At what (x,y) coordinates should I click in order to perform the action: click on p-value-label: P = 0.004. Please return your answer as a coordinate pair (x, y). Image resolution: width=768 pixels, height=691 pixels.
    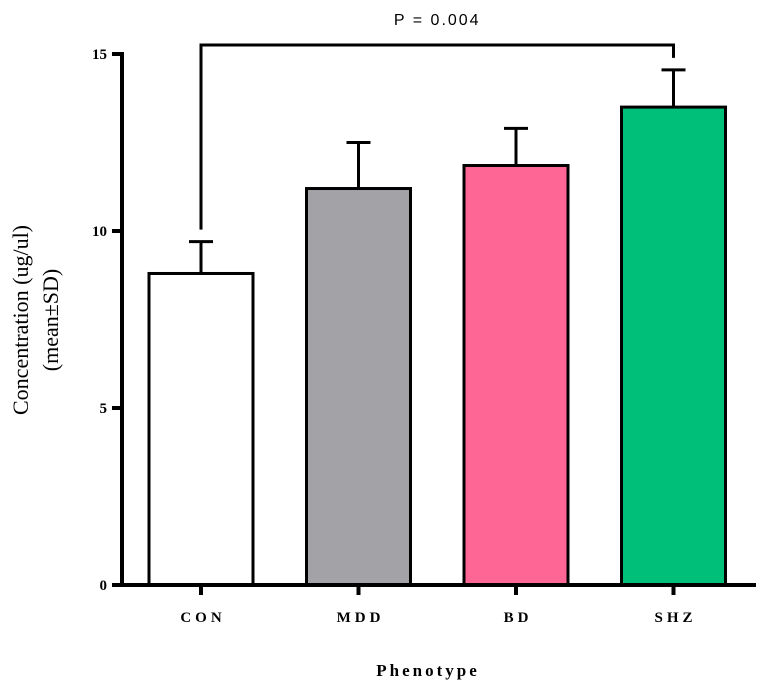
    Looking at the image, I should click on (437, 20).